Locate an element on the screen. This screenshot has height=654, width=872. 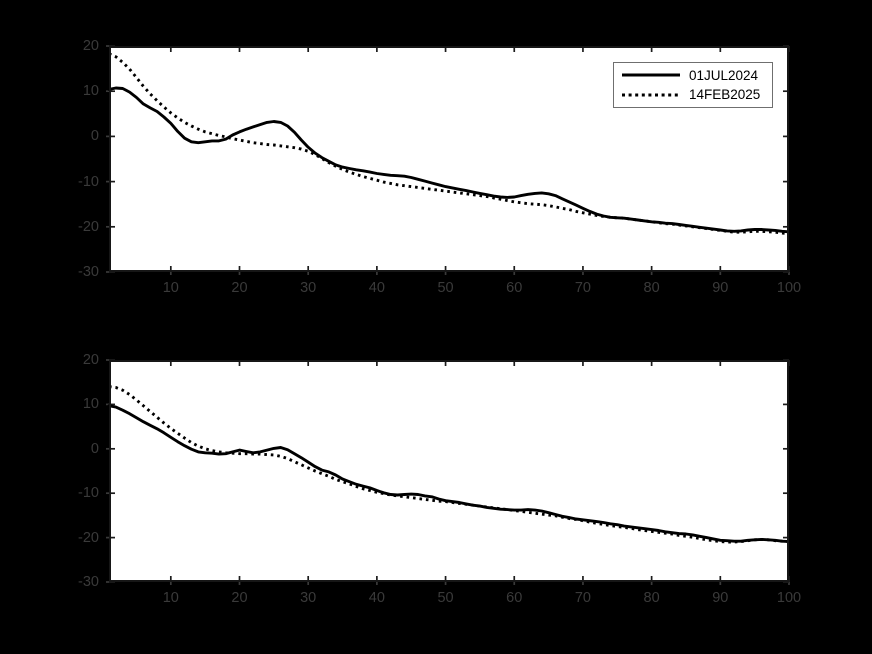
legend-item-dotted: 14FEB2025 is located at coordinates (693, 95).